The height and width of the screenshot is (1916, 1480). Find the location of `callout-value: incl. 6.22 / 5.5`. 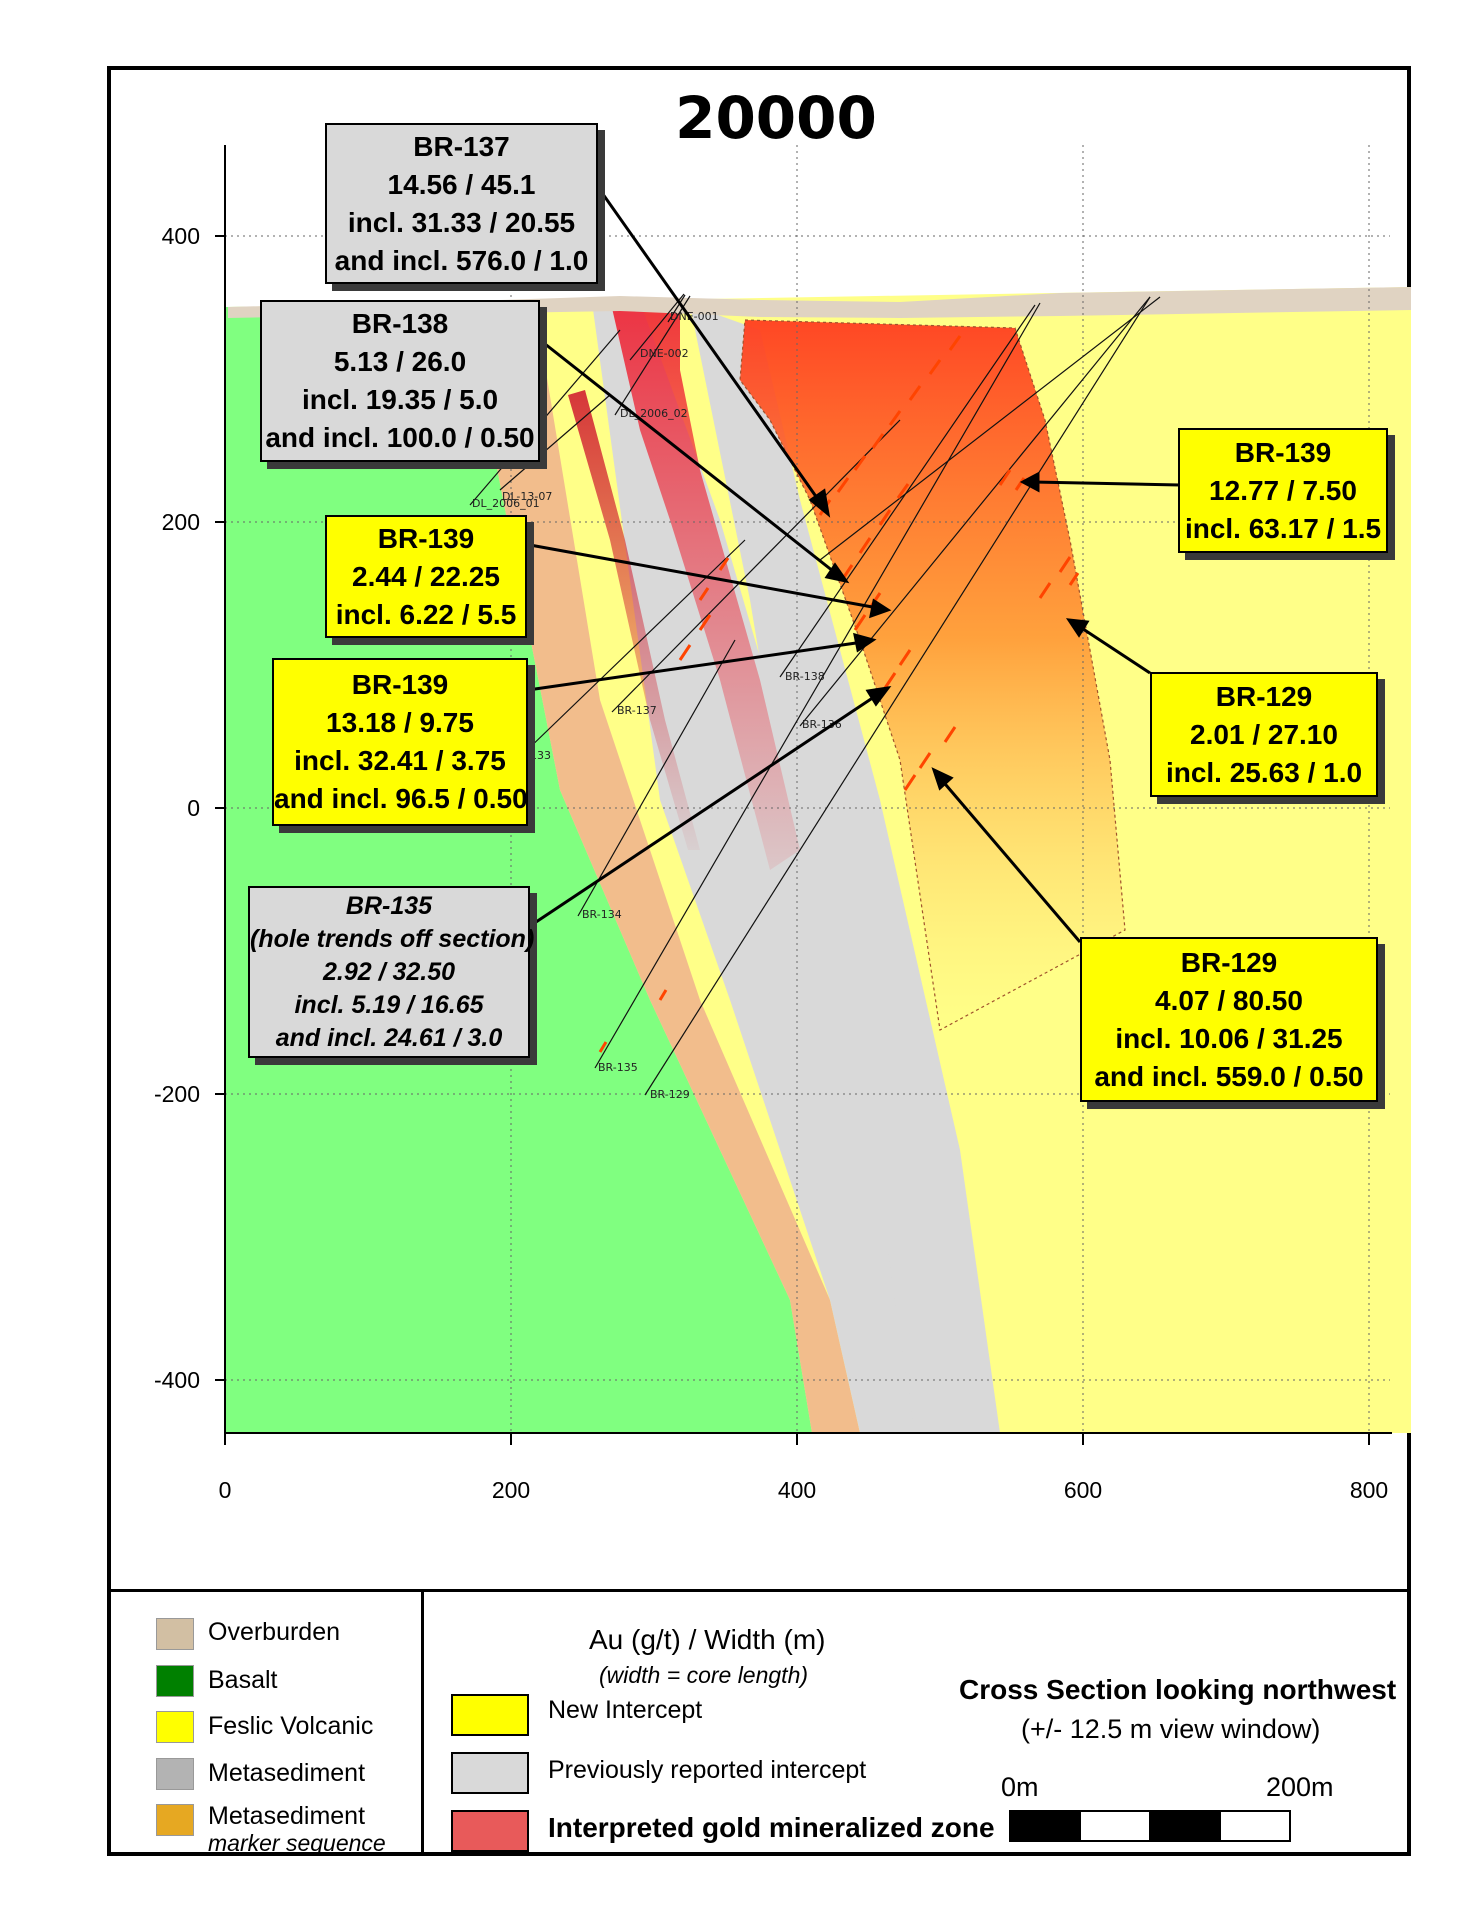

callout-value: incl. 6.22 / 5.5 is located at coordinates (426, 614).